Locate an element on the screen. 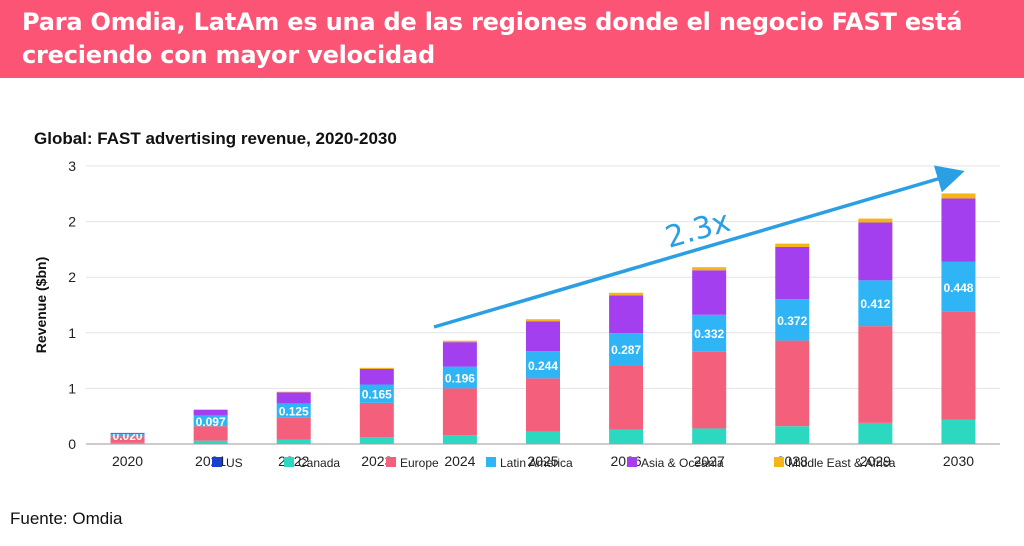  legend-label: Middle East & Africa is located at coordinates (842, 463).